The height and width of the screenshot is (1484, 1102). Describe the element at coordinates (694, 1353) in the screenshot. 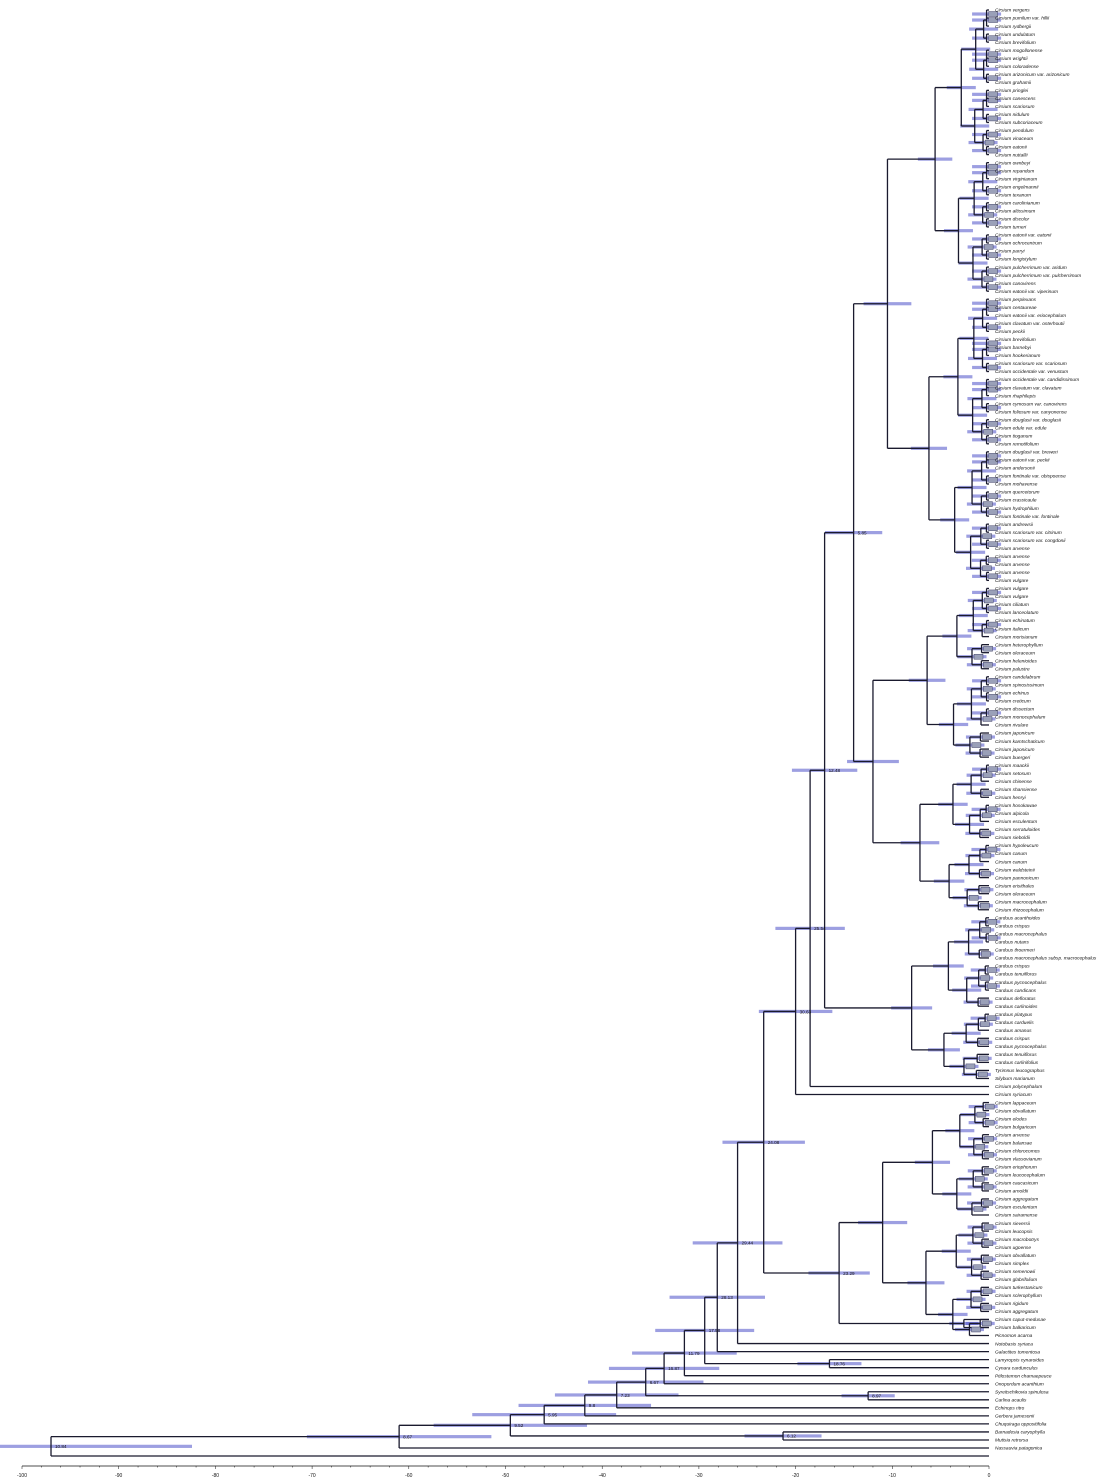

I see `node-age-label: 11.79` at that location.